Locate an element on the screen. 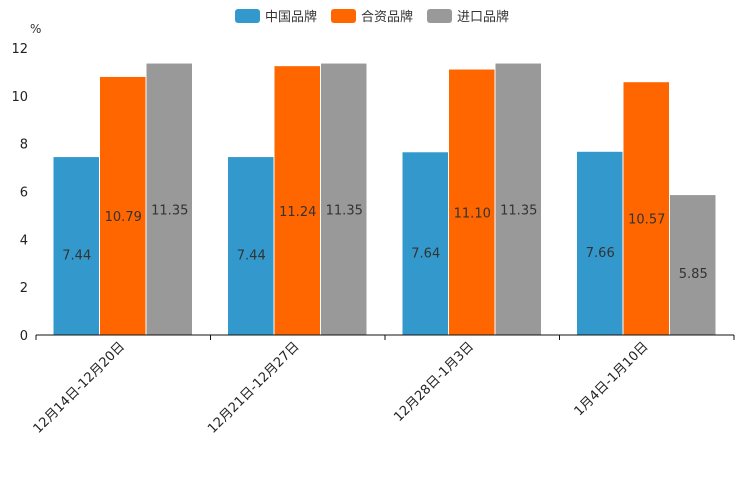  y-axis-unit: % is located at coordinates (36, 29).